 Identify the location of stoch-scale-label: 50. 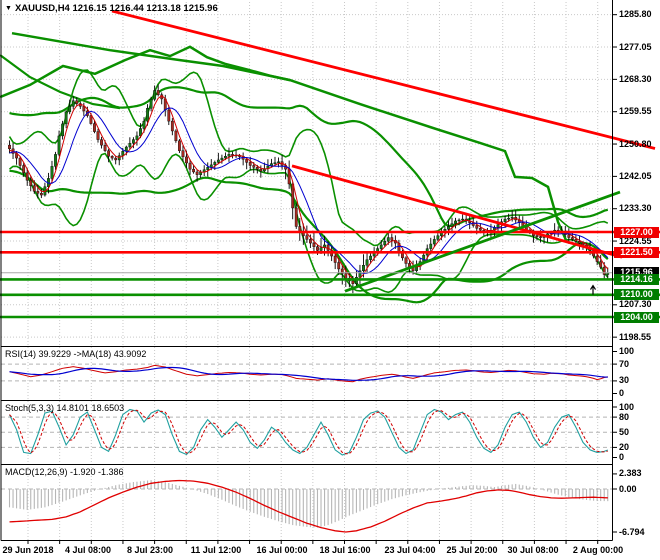
(624, 431).